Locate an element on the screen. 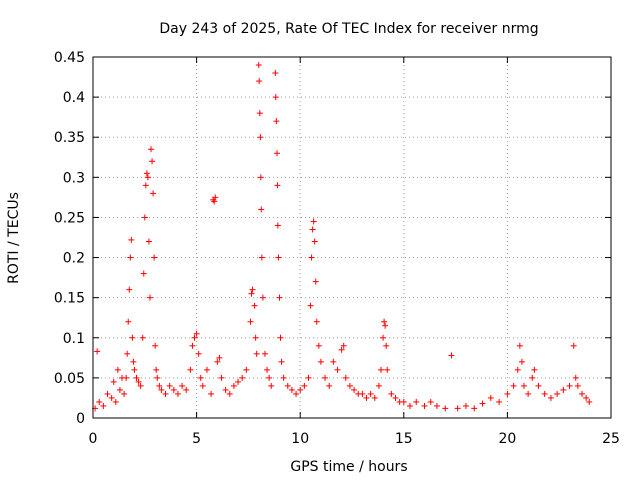 This screenshot has height=480, width=640. y-tick-label: 0 is located at coordinates (80, 419).